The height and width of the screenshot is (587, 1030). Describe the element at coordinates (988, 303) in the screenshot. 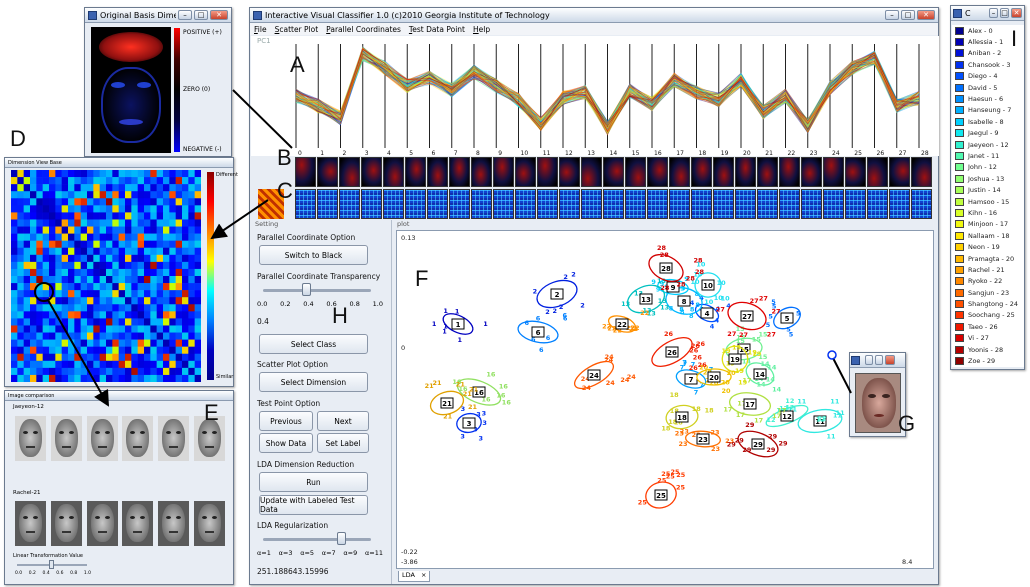

I see `class-item: Shangtong - 24` at that location.